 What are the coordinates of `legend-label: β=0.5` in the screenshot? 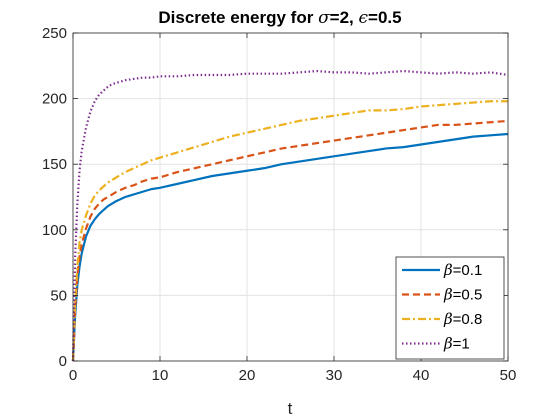 It's located at (462, 295).